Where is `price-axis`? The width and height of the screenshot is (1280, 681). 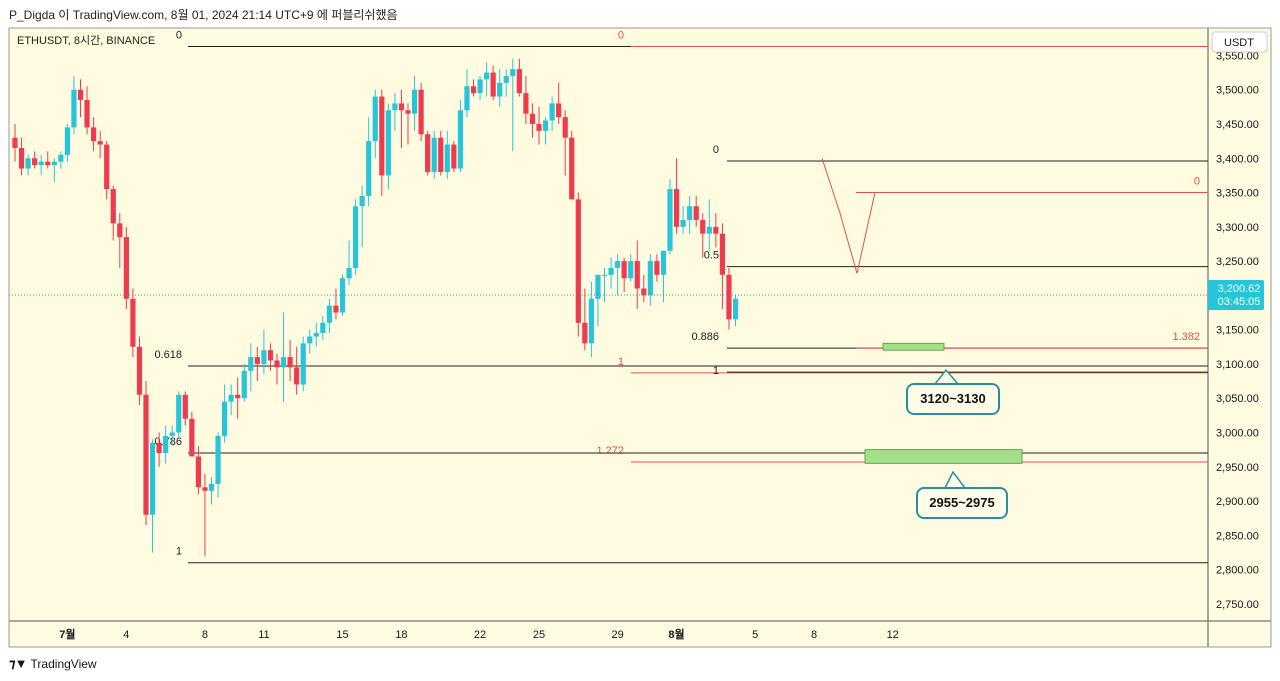
price-axis is located at coordinates (1239, 337).